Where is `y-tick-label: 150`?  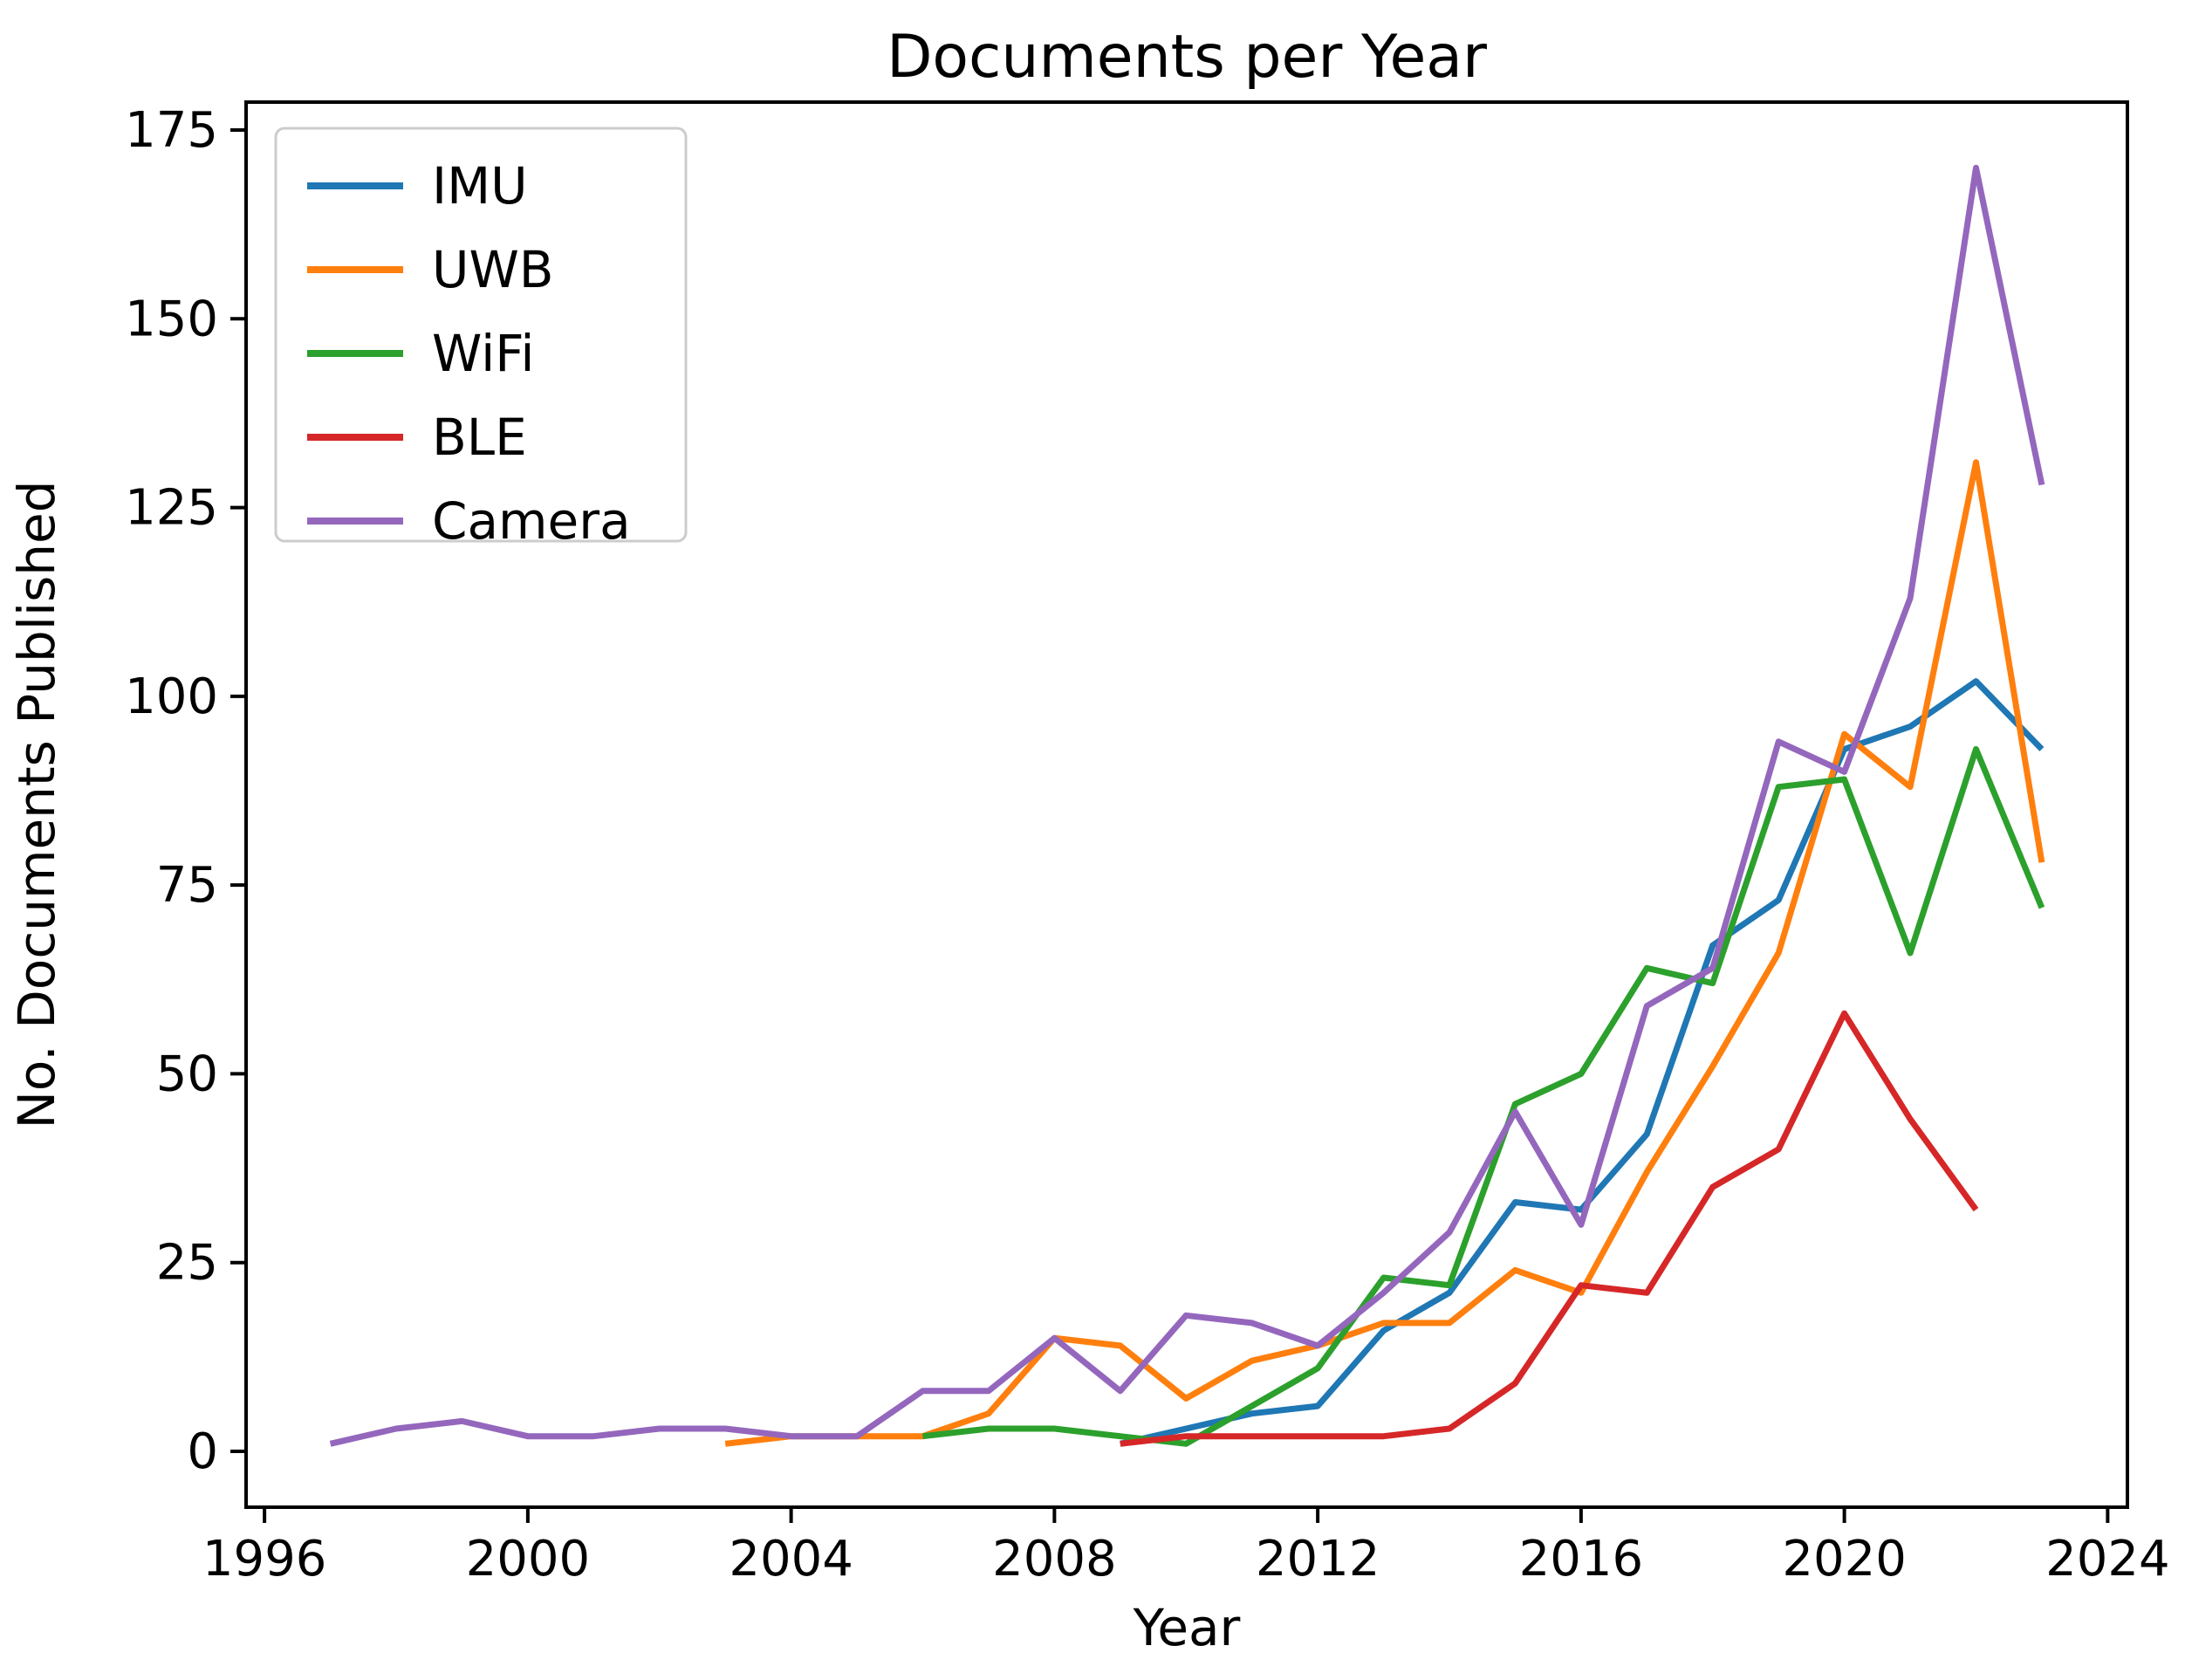
y-tick-label: 150 is located at coordinates (171, 319).